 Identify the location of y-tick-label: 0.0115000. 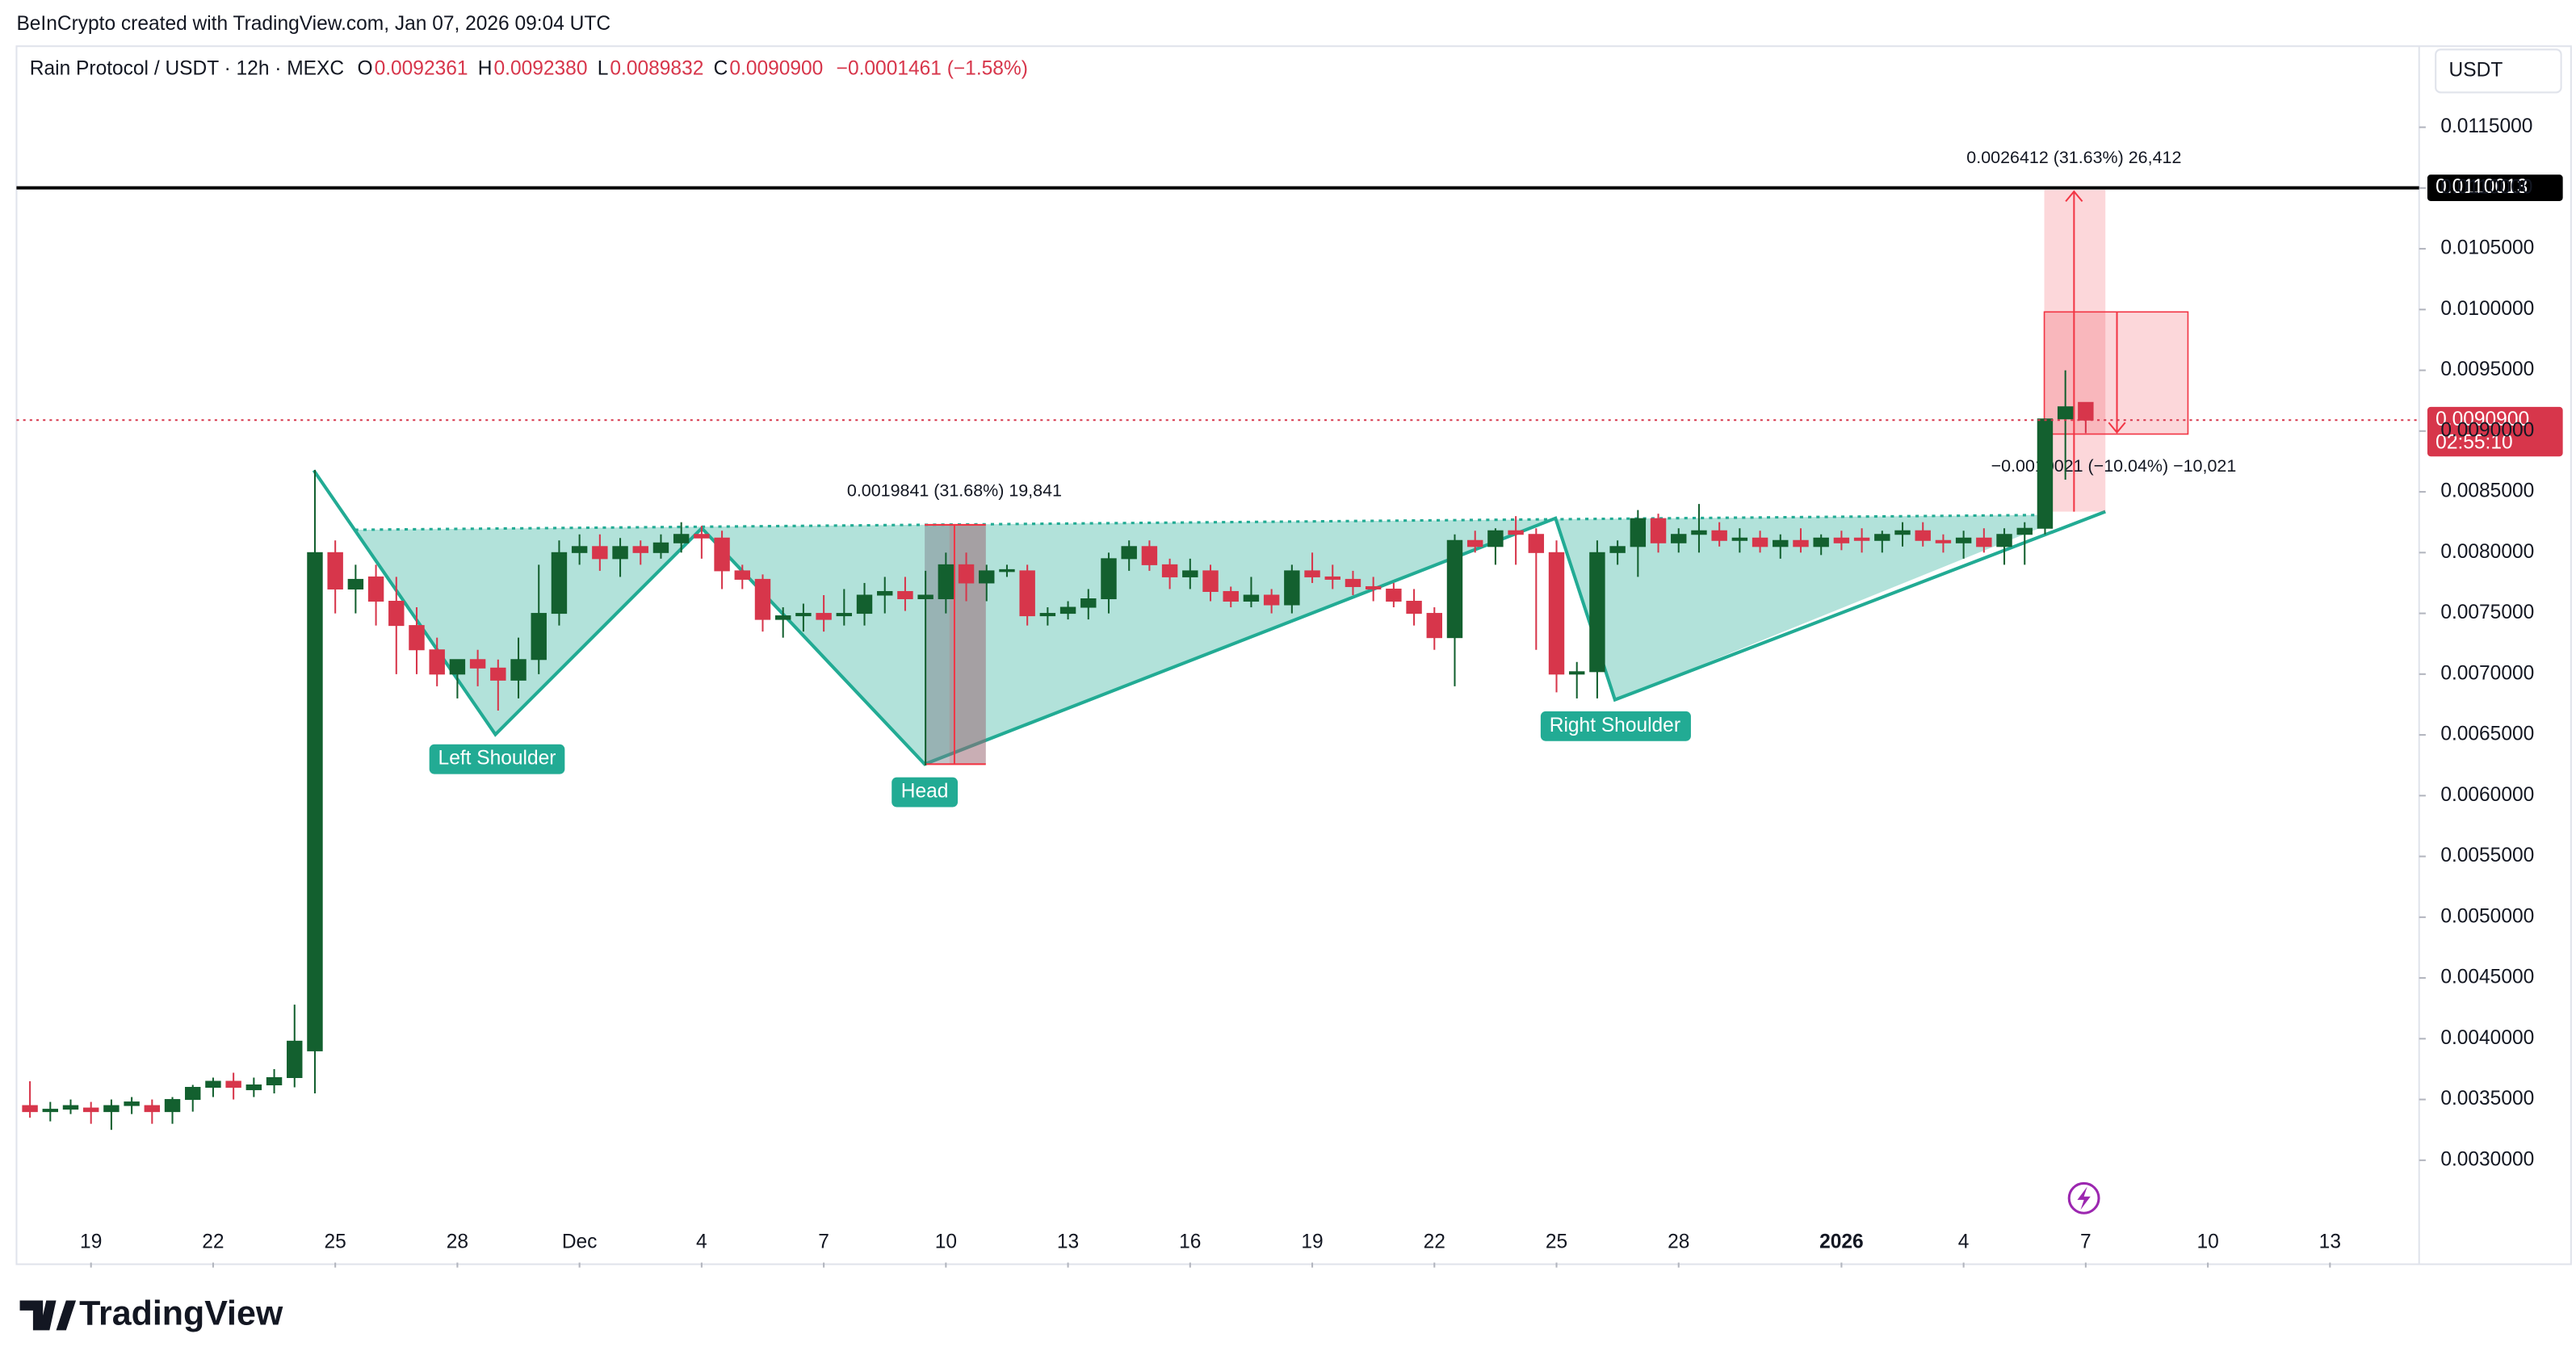
(2486, 126).